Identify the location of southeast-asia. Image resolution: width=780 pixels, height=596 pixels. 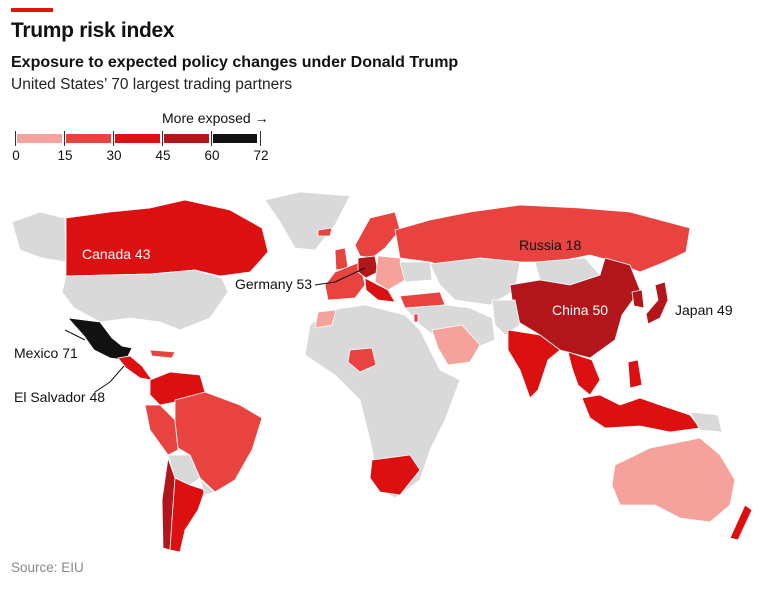
(584, 373).